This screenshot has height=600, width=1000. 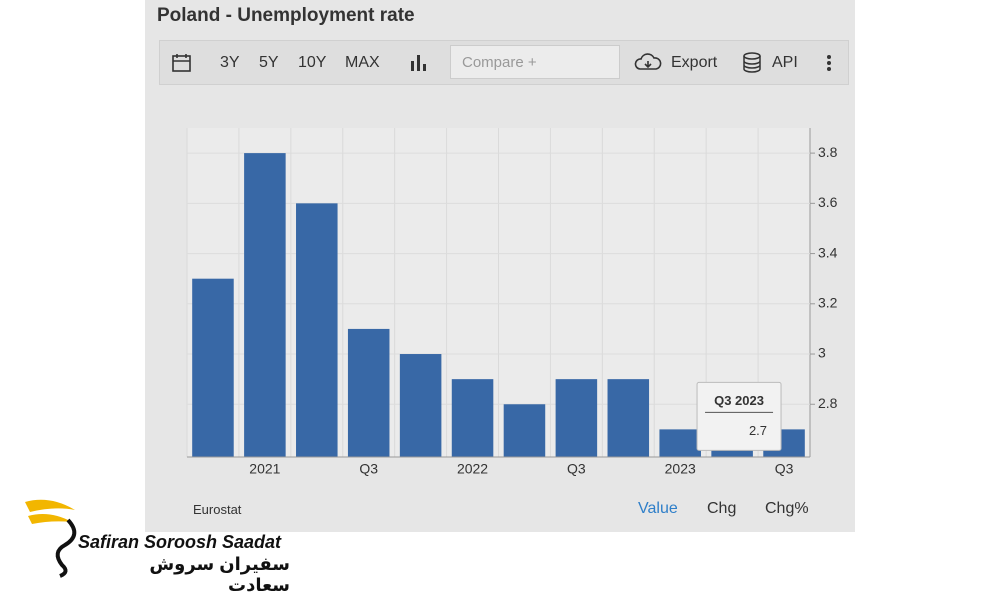 What do you see at coordinates (535, 62) in the screenshot?
I see `compare-input: Compare +` at bounding box center [535, 62].